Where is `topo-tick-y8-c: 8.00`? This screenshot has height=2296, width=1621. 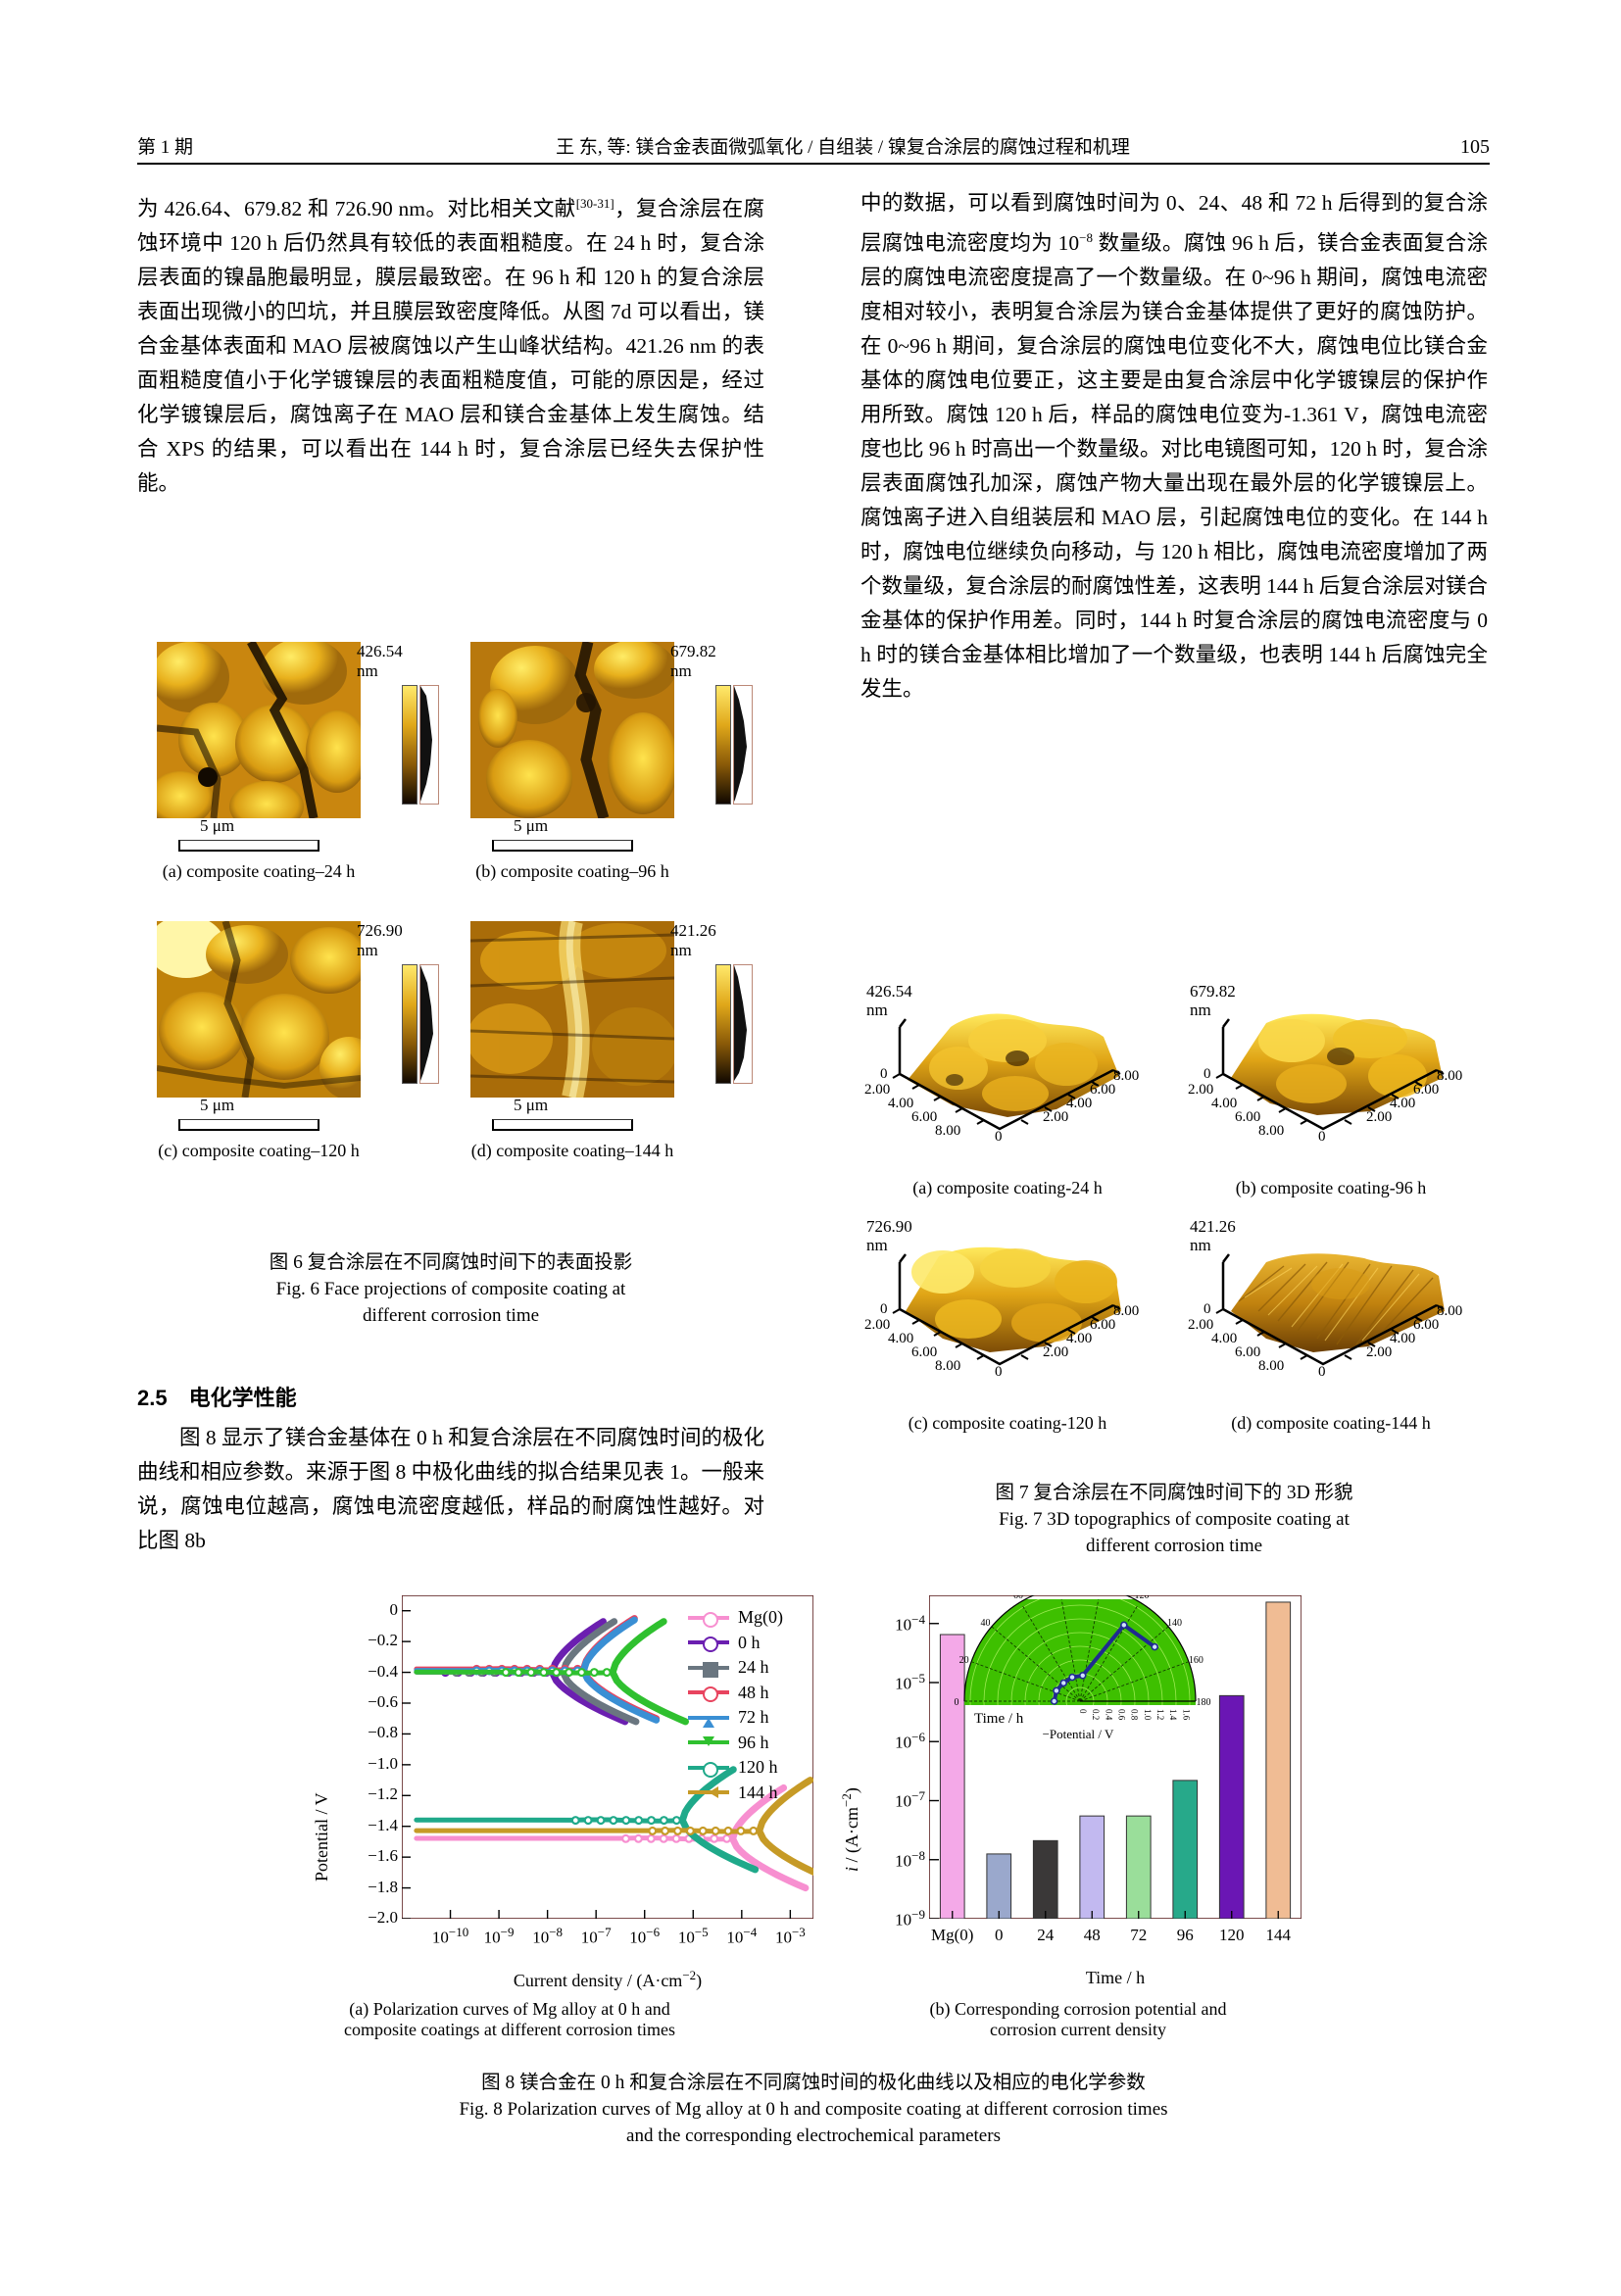 topo-tick-y8-c: 8.00 is located at coordinates (1126, 1311).